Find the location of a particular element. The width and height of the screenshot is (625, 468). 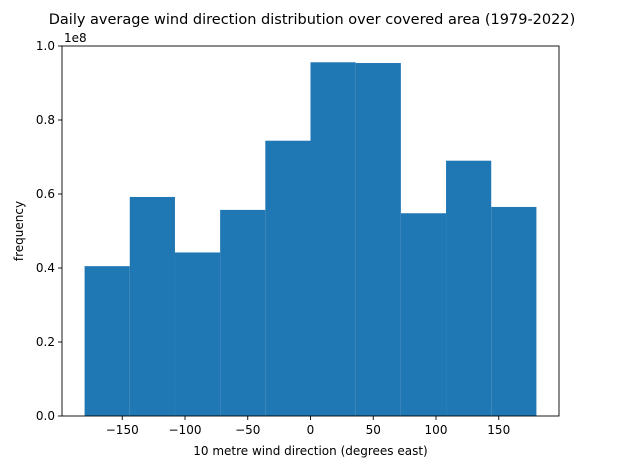

x-tick-label: 150 is located at coordinates (498, 430).